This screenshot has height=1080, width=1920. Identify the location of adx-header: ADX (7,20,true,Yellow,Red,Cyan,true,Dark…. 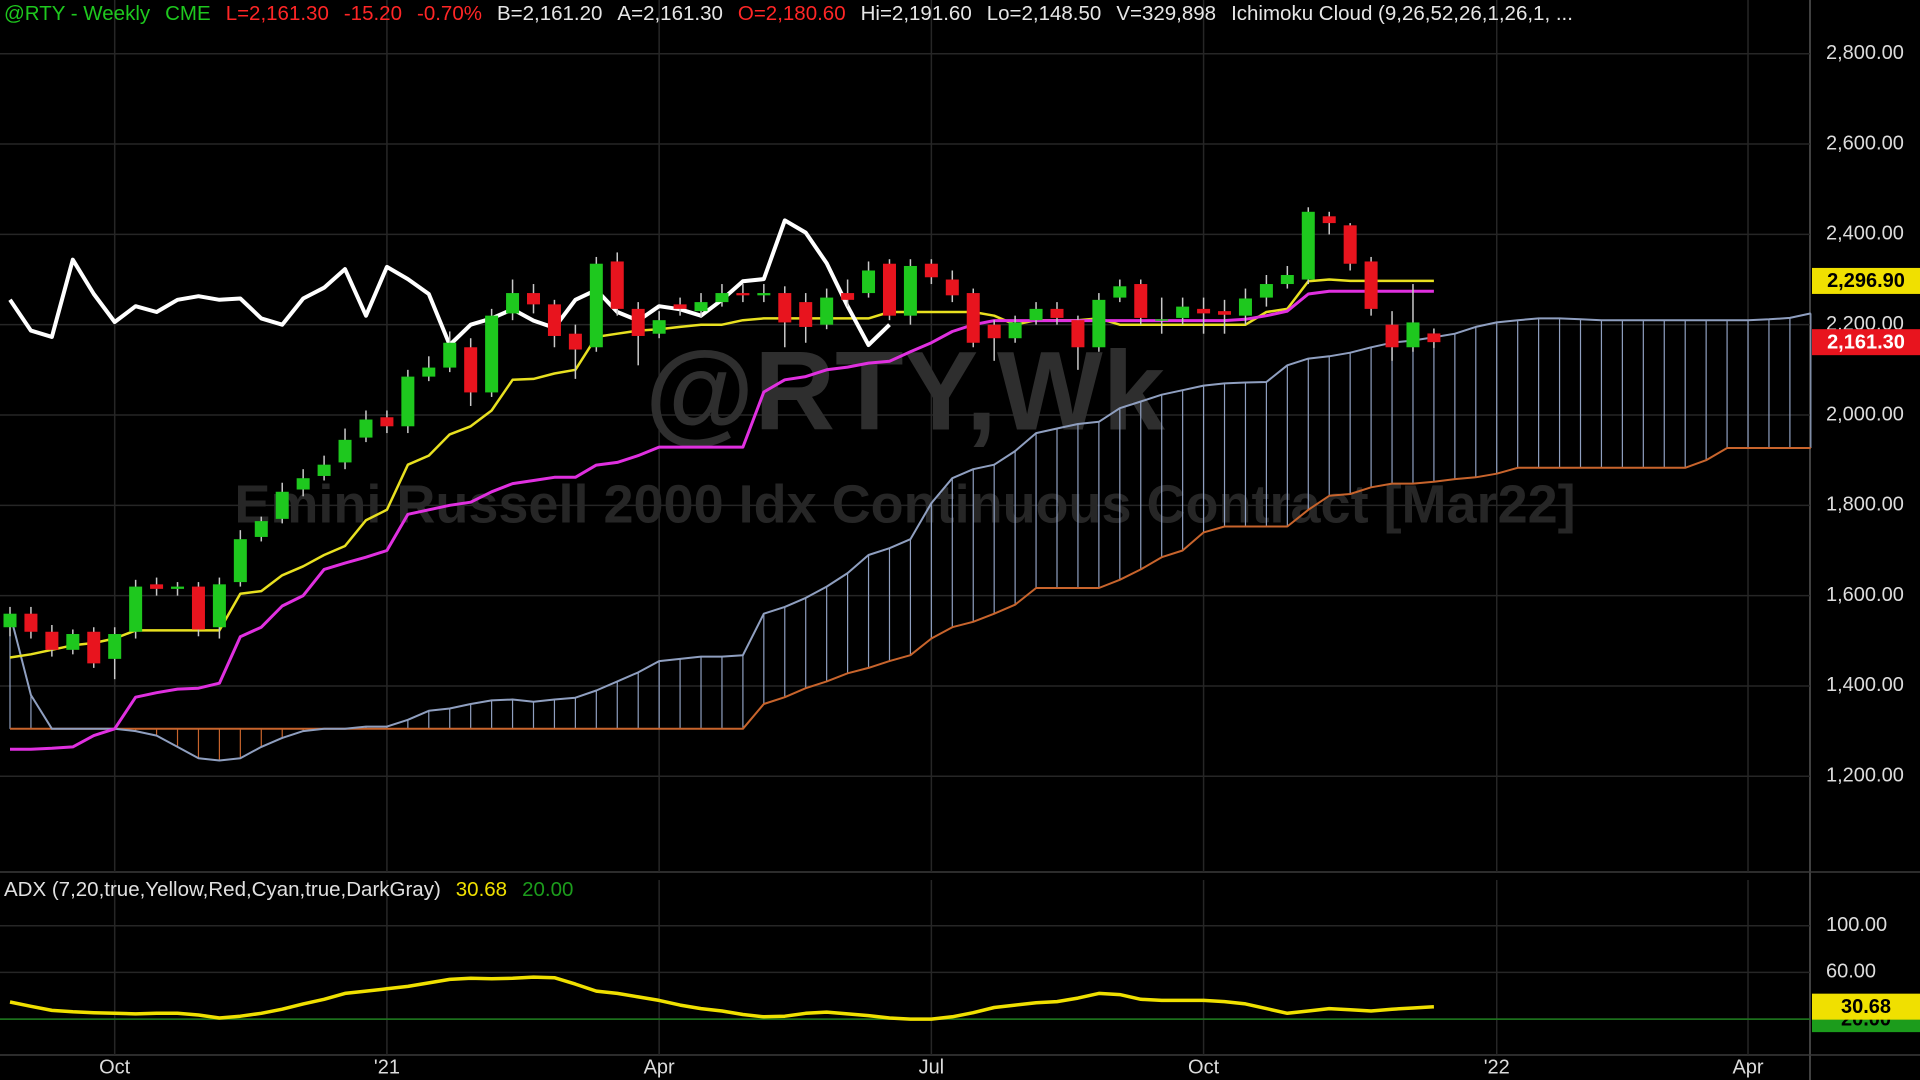
(904, 890).